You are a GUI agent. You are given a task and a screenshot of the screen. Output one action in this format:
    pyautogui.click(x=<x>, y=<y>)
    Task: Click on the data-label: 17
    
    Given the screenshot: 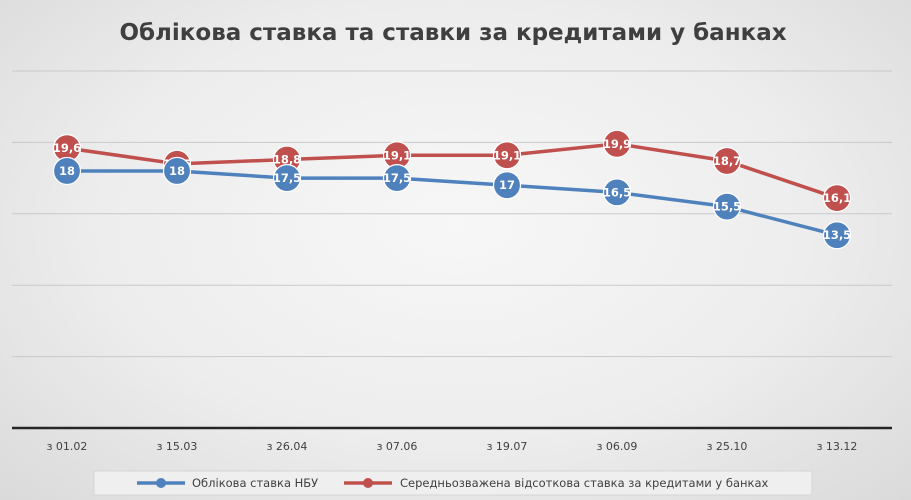 What is the action you would take?
    pyautogui.click(x=507, y=185)
    